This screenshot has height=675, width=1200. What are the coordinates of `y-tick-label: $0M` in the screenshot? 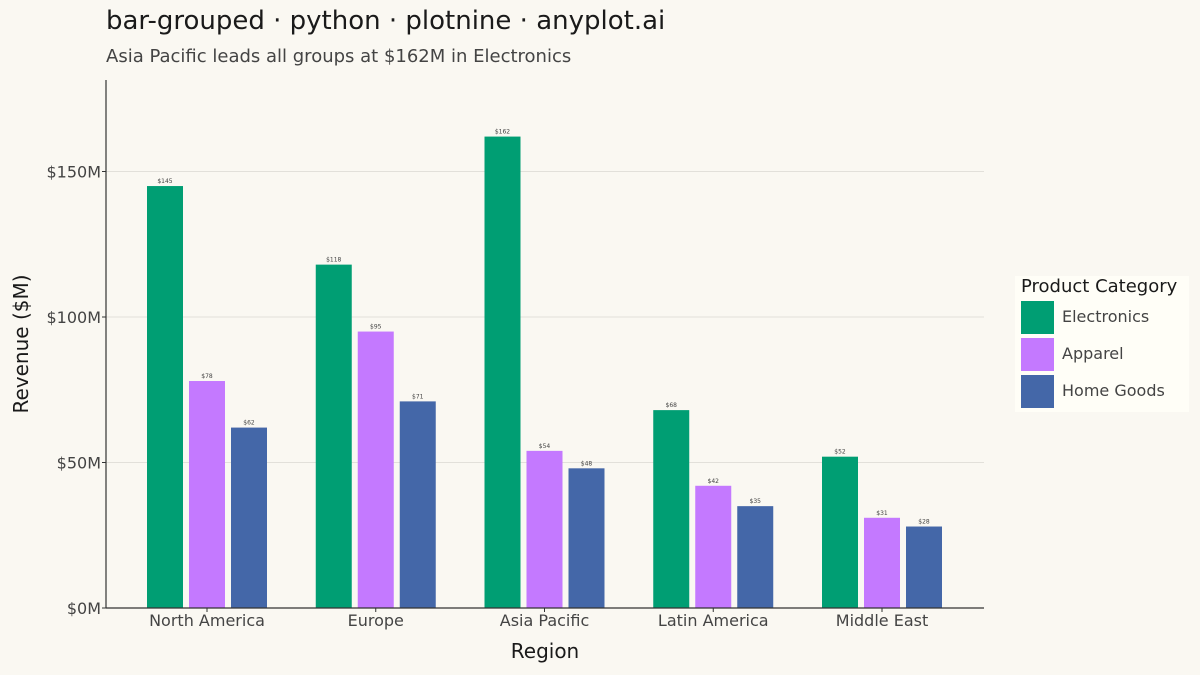 It's located at (84, 608).